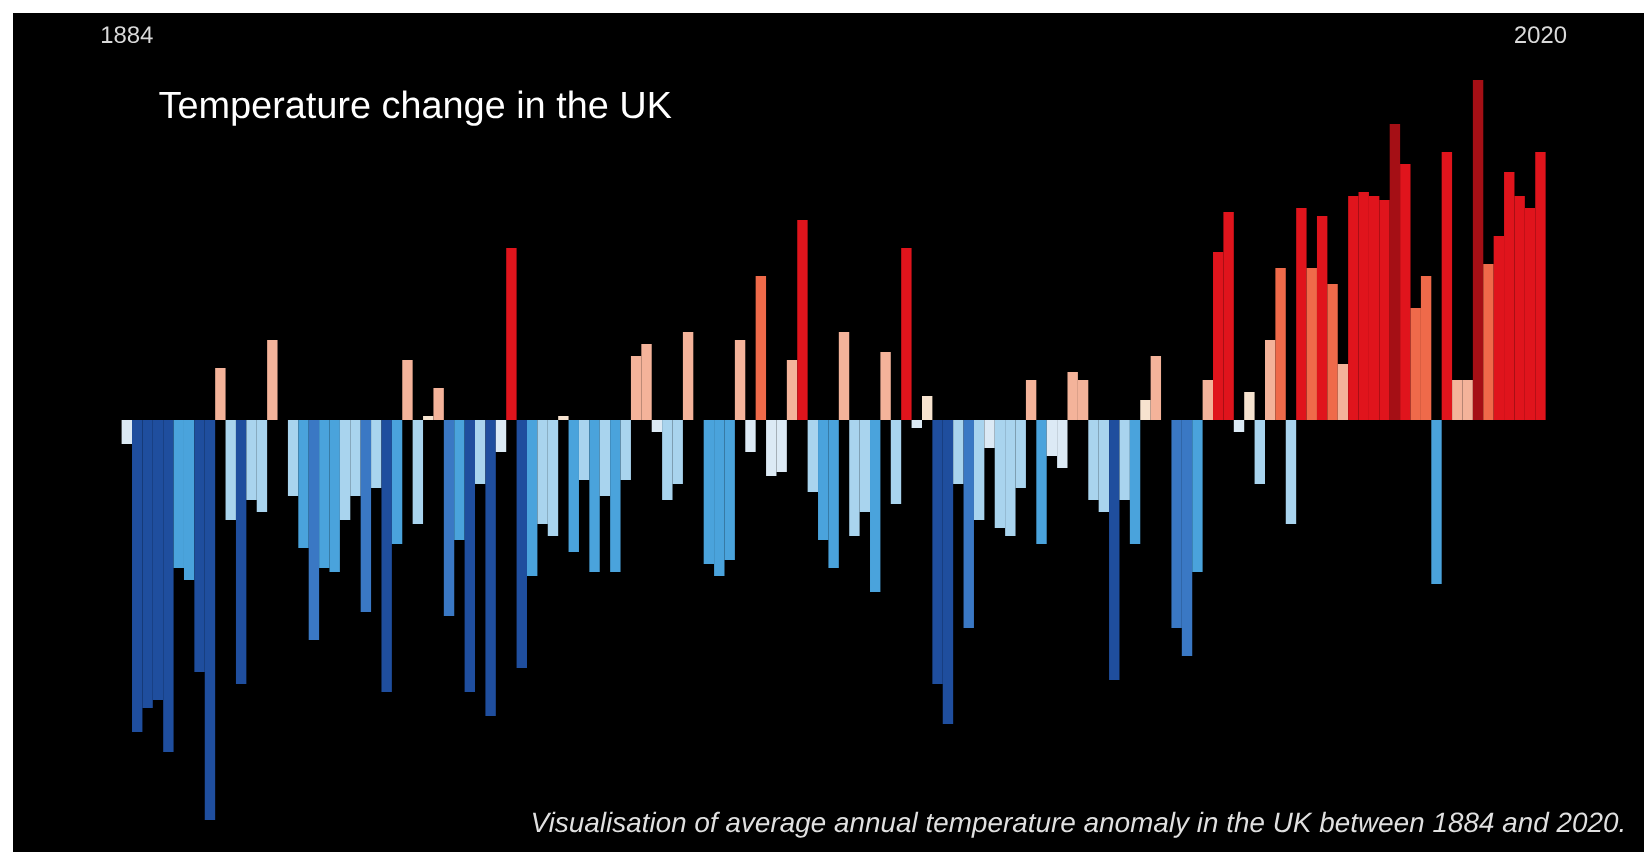 Image resolution: width=1644 pixels, height=852 pixels. What do you see at coordinates (1077, 824) in the screenshot?
I see `annotation: Visualisation of average annual temperature anomaly in the UK between 1884 and 2020.` at bounding box center [1077, 824].